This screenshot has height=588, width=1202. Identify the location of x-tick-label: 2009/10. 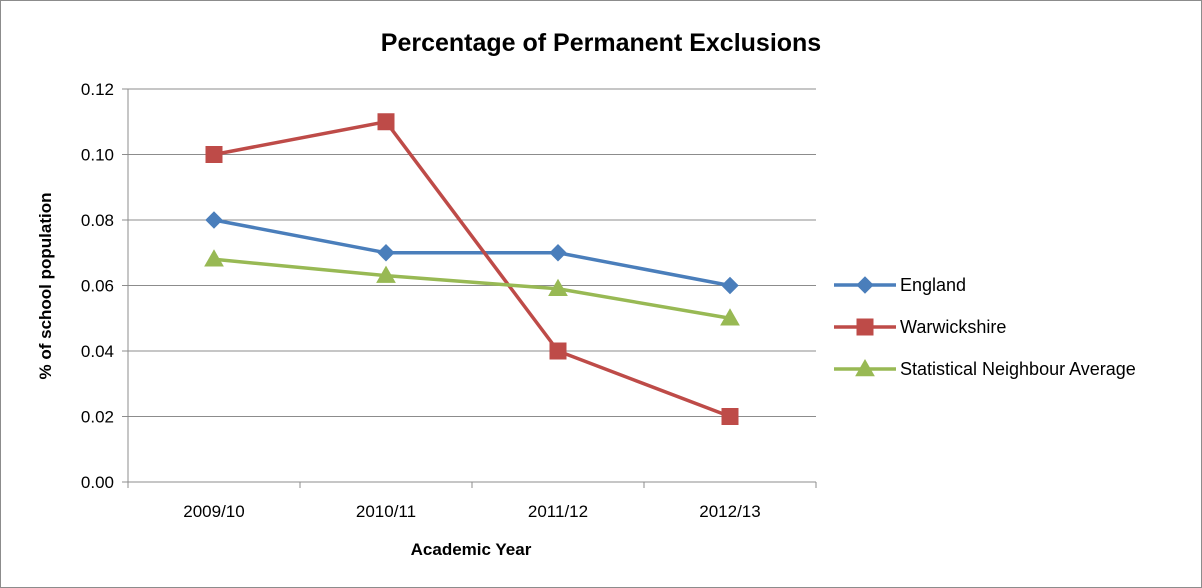
(213, 511).